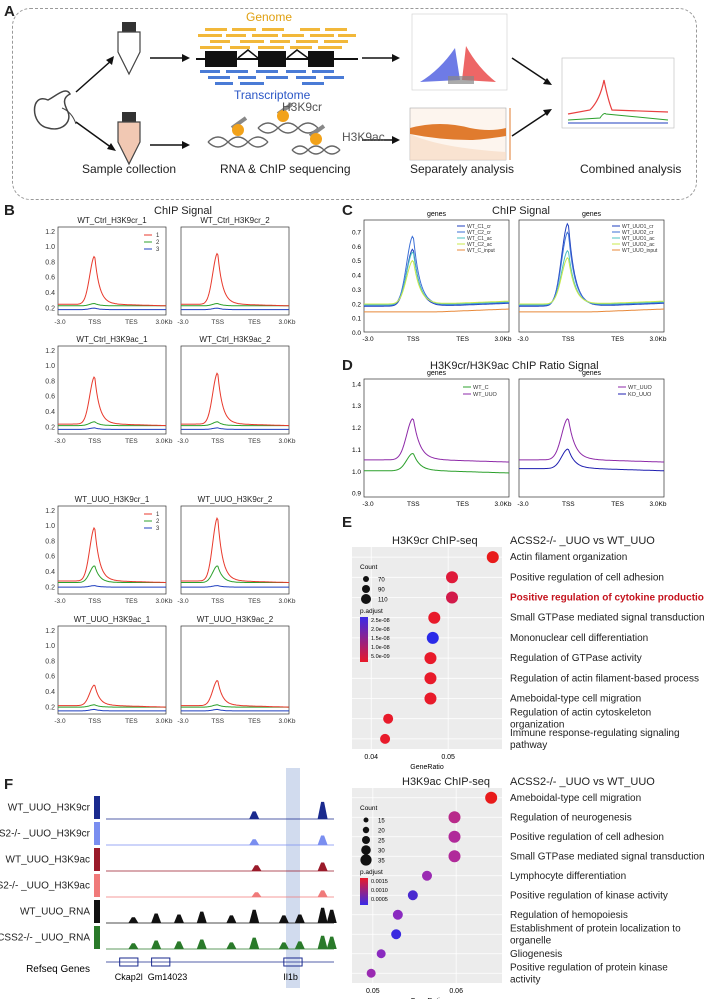 The height and width of the screenshot is (999, 704). What do you see at coordinates (356, 276) in the screenshot?
I see `y-tick-label: 0.4` at bounding box center [356, 276].